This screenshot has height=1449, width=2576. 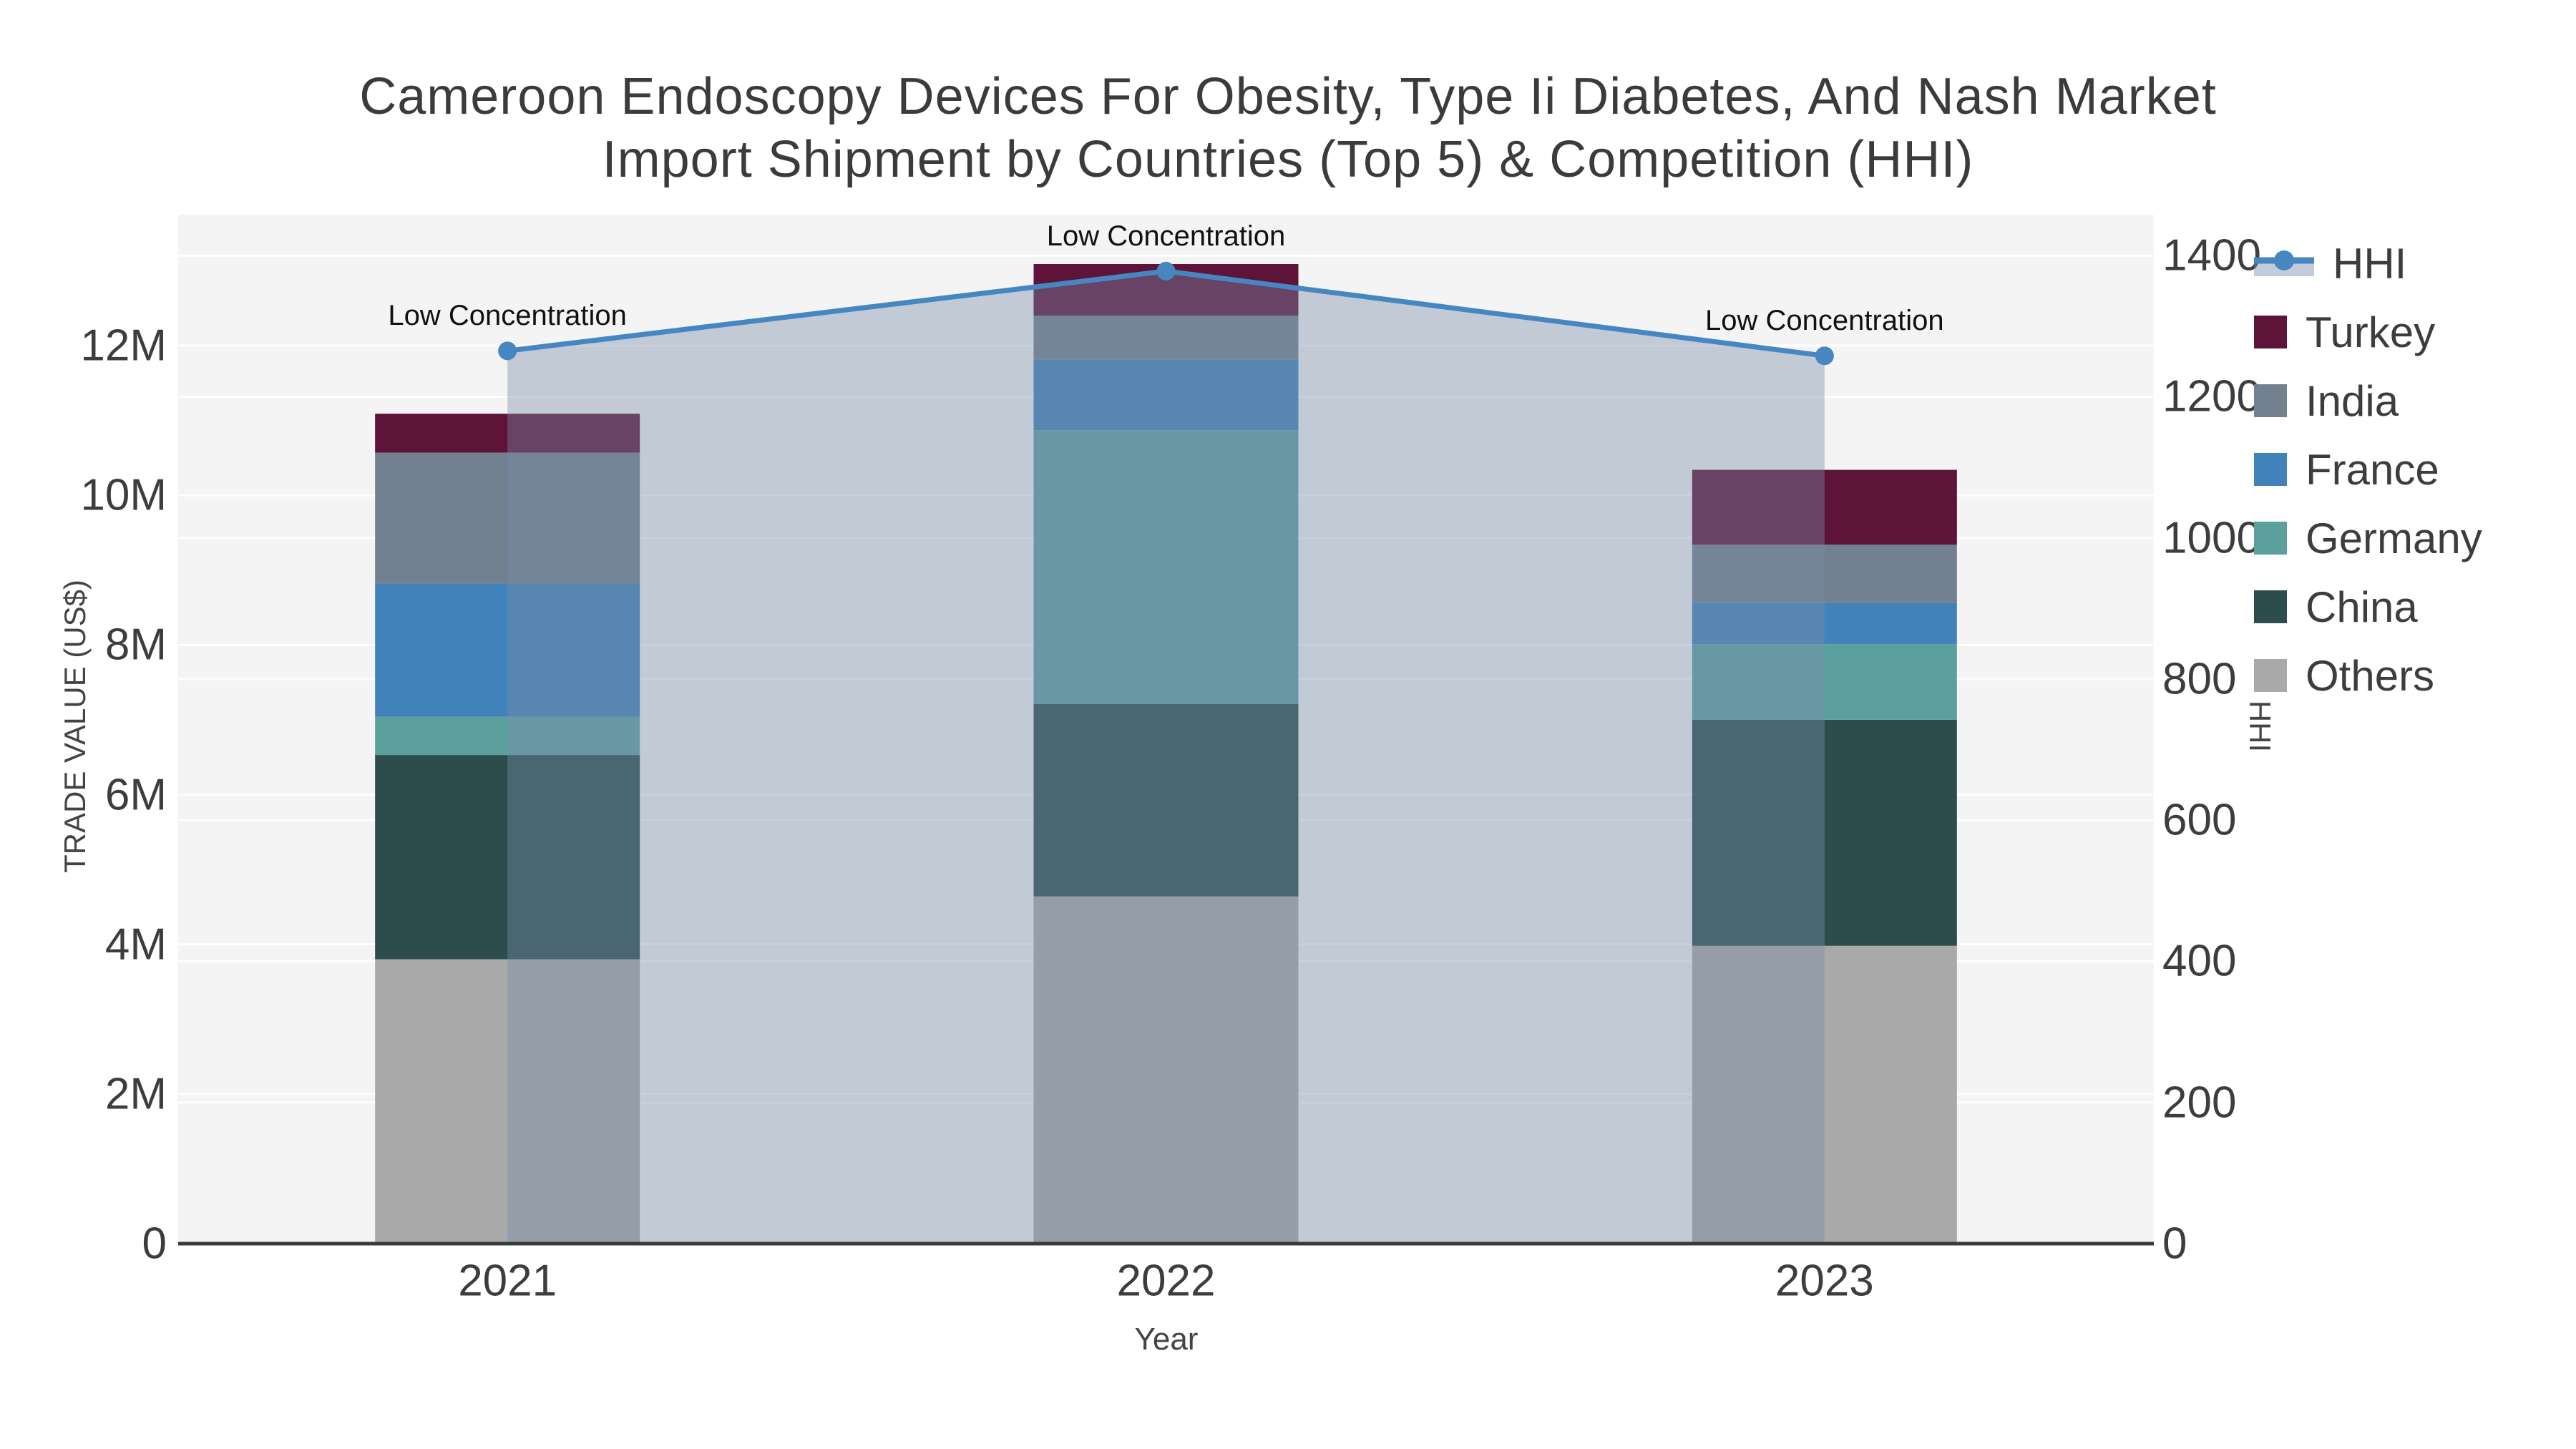 I want to click on legend-item-label: France, so click(x=2372, y=469).